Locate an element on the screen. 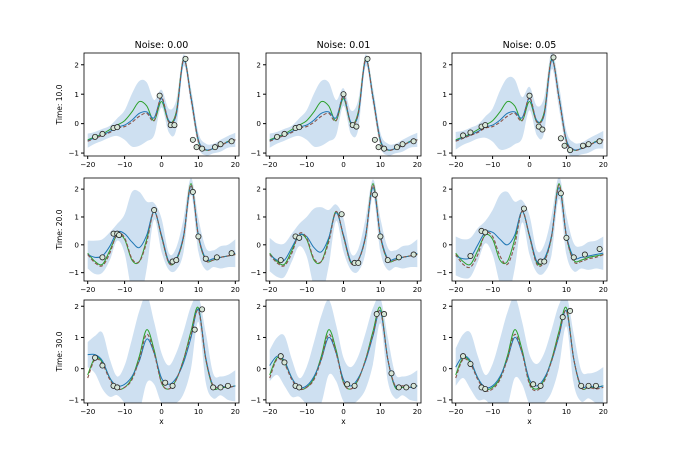  mean-line is located at coordinates (529, 349).